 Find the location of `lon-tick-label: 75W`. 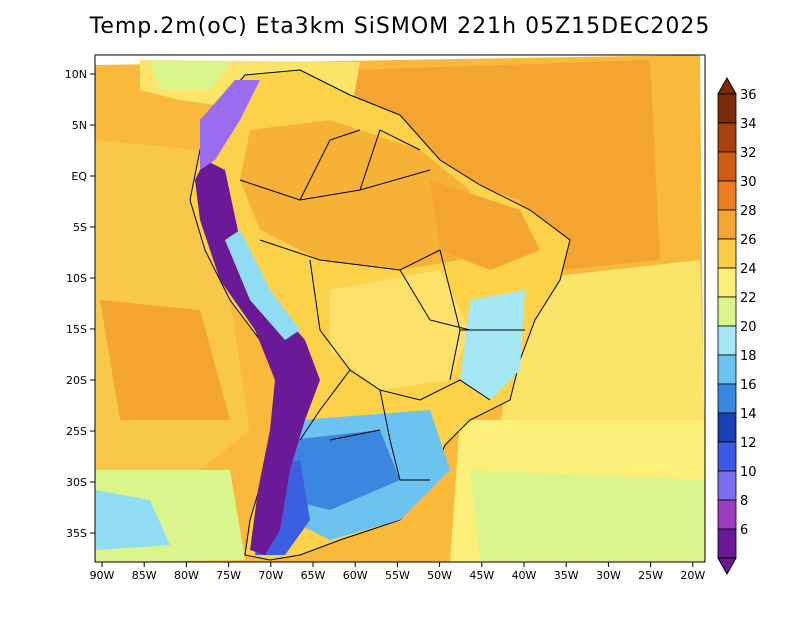

lon-tick-label: 75W is located at coordinates (228, 575).